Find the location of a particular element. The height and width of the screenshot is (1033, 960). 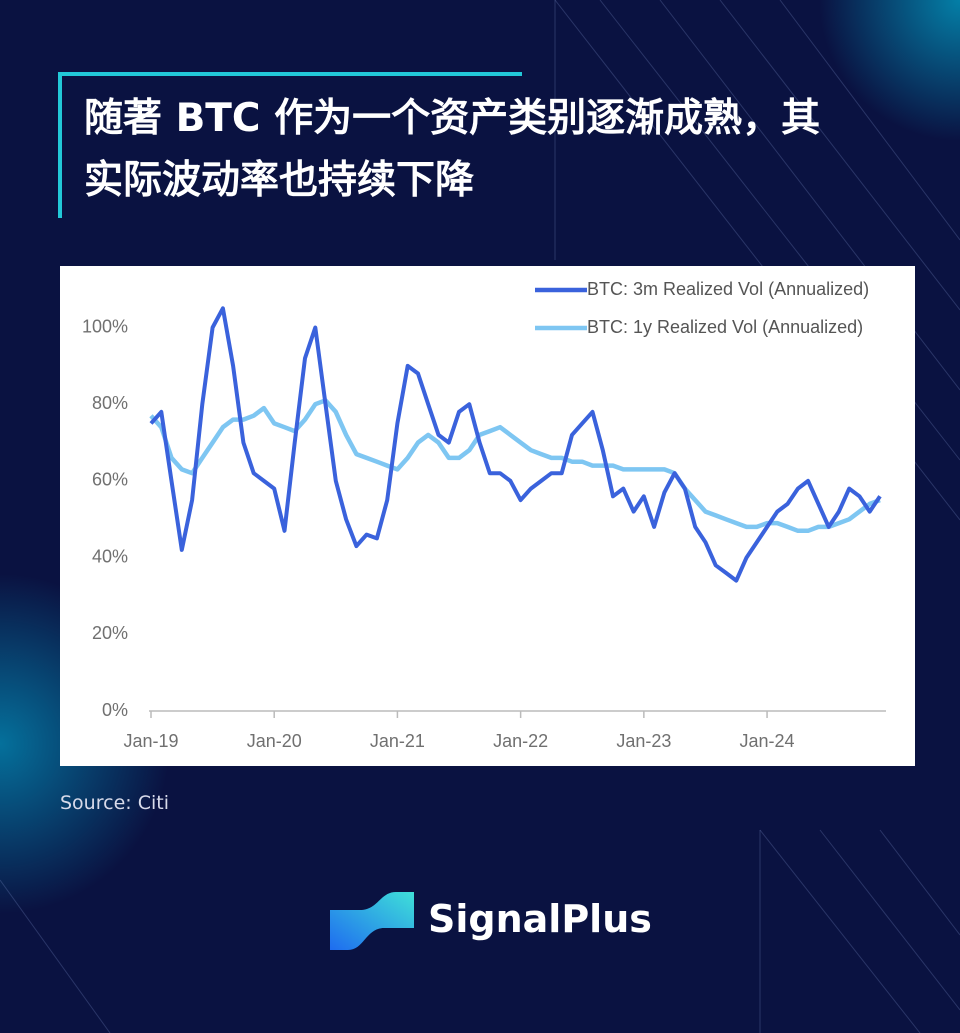

y-tick-label: 20% is located at coordinates (110, 633).